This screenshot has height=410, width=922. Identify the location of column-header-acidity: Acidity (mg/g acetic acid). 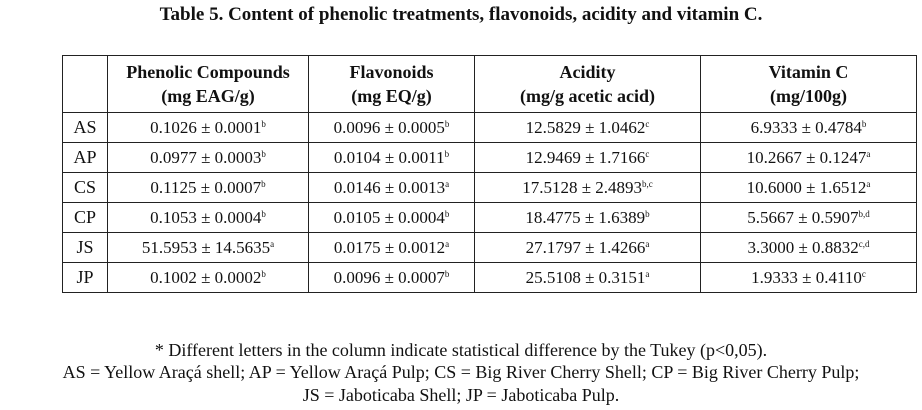
(587, 84).